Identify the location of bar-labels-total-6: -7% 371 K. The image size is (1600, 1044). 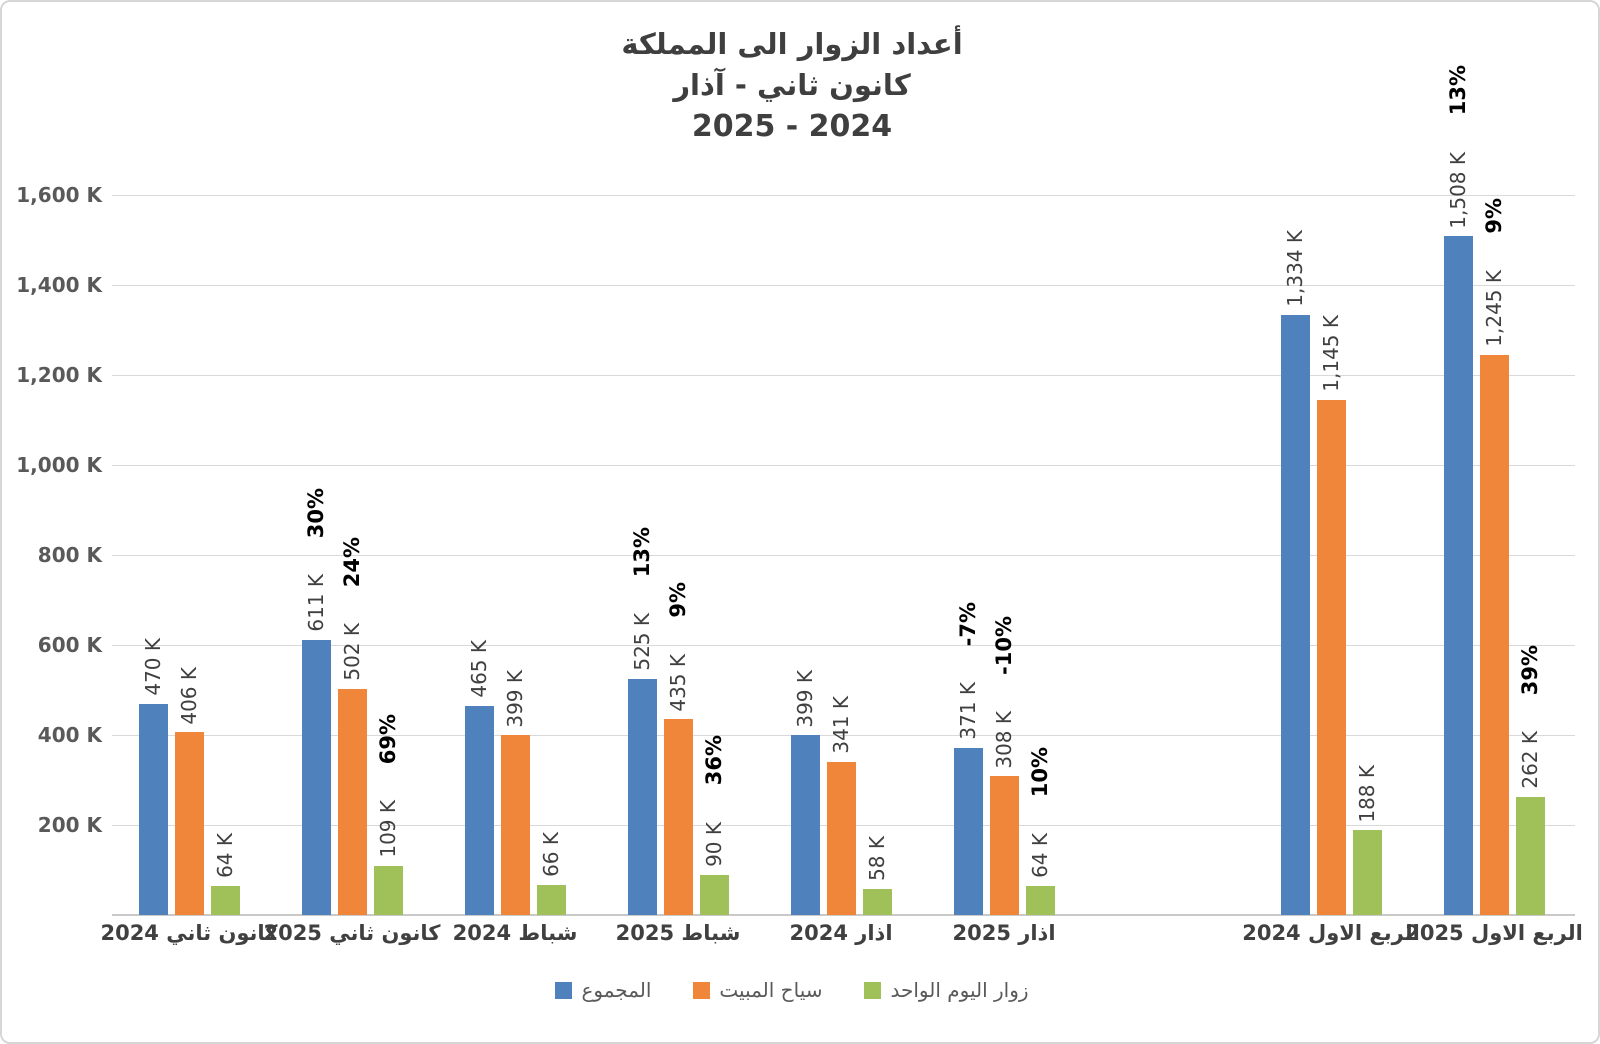
(968, 671).